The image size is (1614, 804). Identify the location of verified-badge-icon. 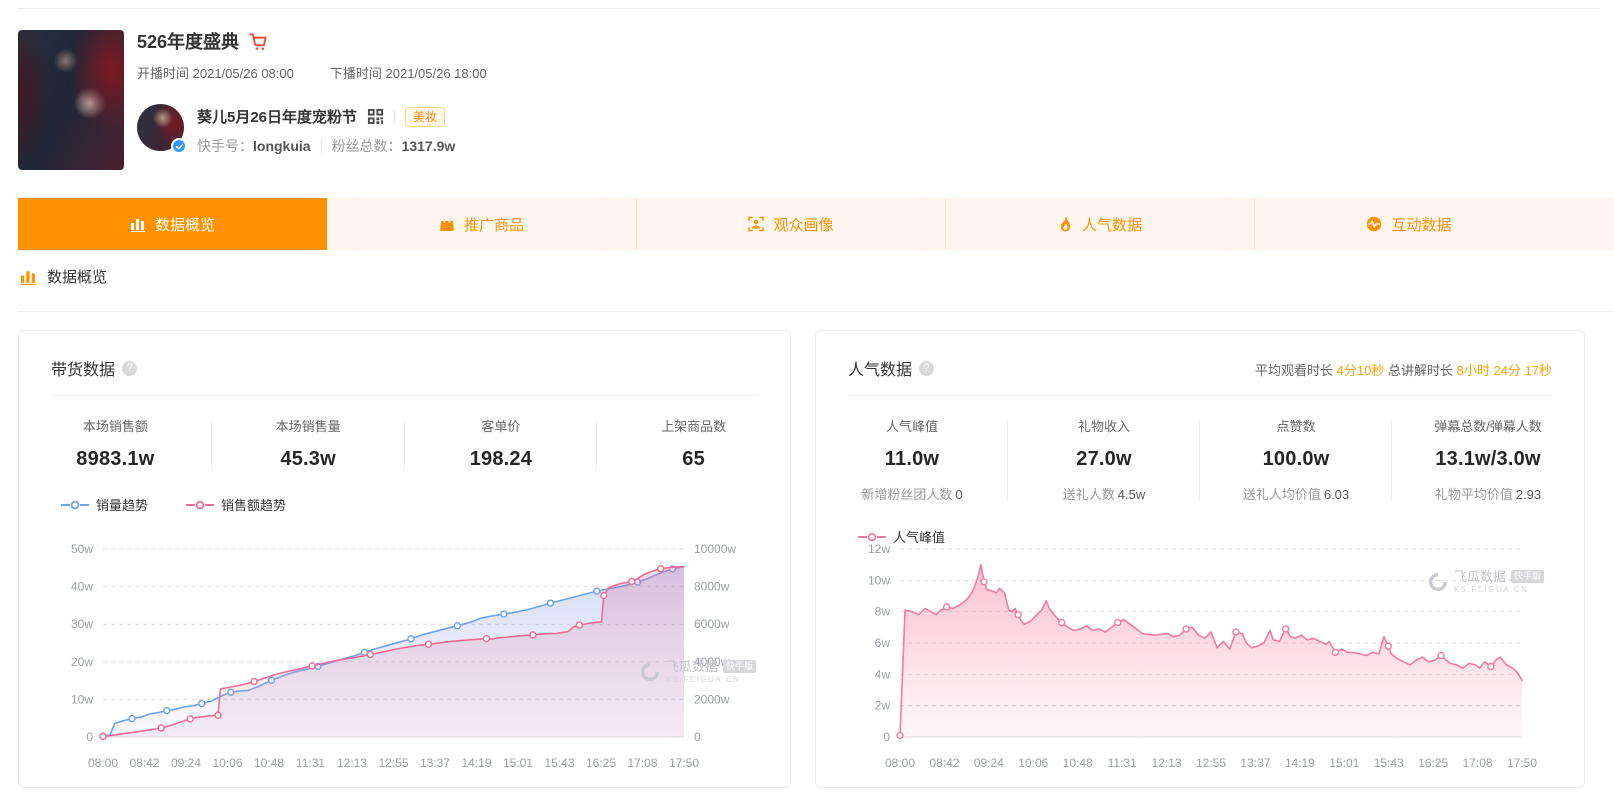
(179, 146).